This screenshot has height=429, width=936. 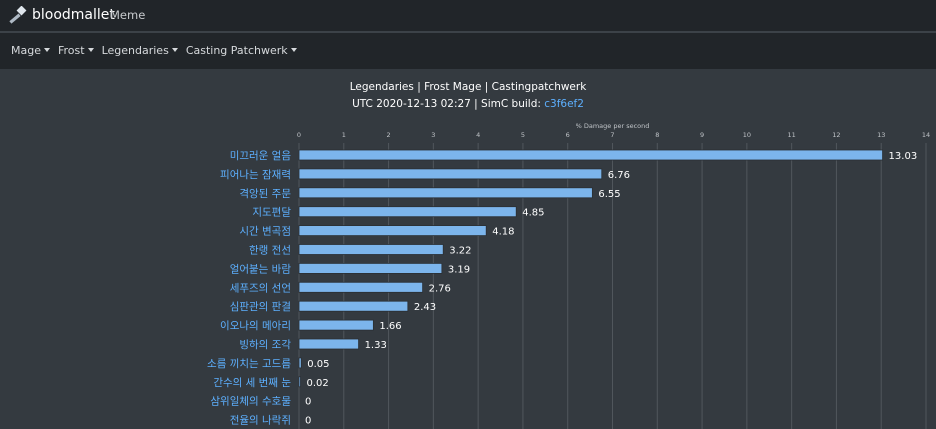 I want to click on brand-link: bloodmallet, so click(x=61, y=15).